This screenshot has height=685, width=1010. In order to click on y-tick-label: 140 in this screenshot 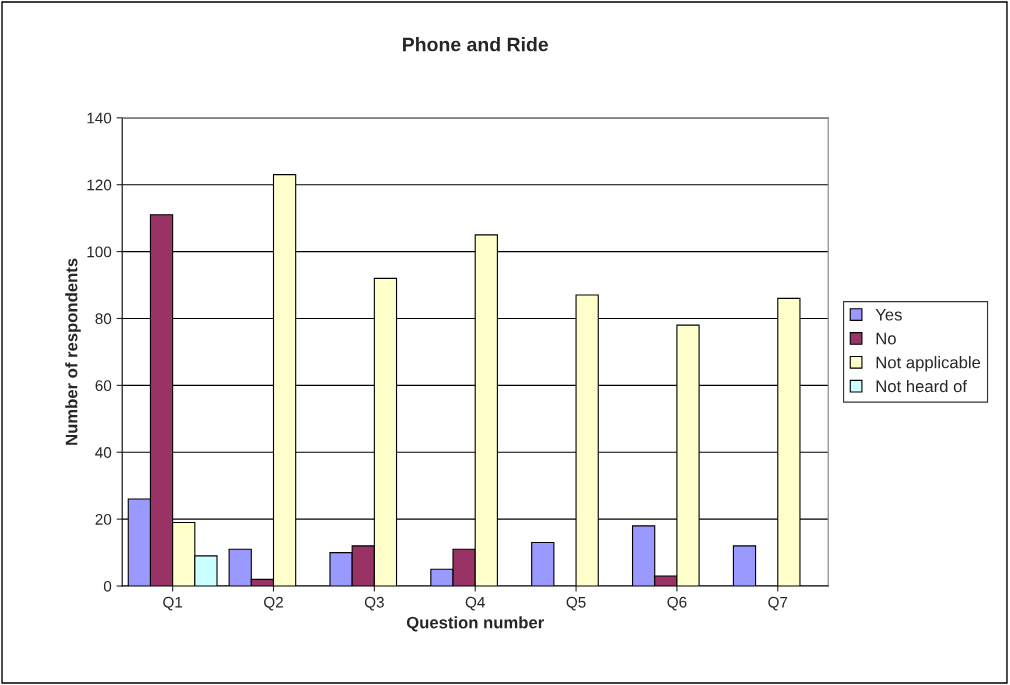, I will do `click(99, 118)`.